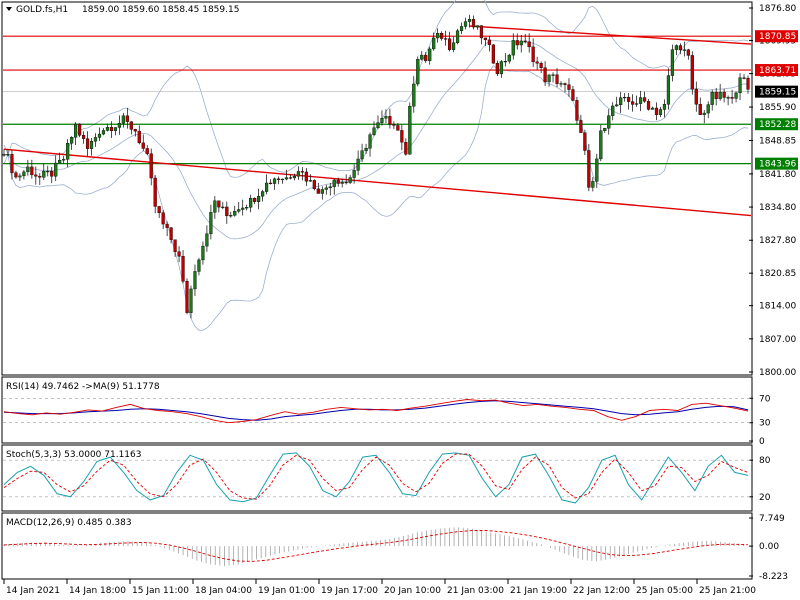 The width and height of the screenshot is (800, 600). Describe the element at coordinates (769, 547) in the screenshot. I see `macd-tick-label: 0.00` at that location.